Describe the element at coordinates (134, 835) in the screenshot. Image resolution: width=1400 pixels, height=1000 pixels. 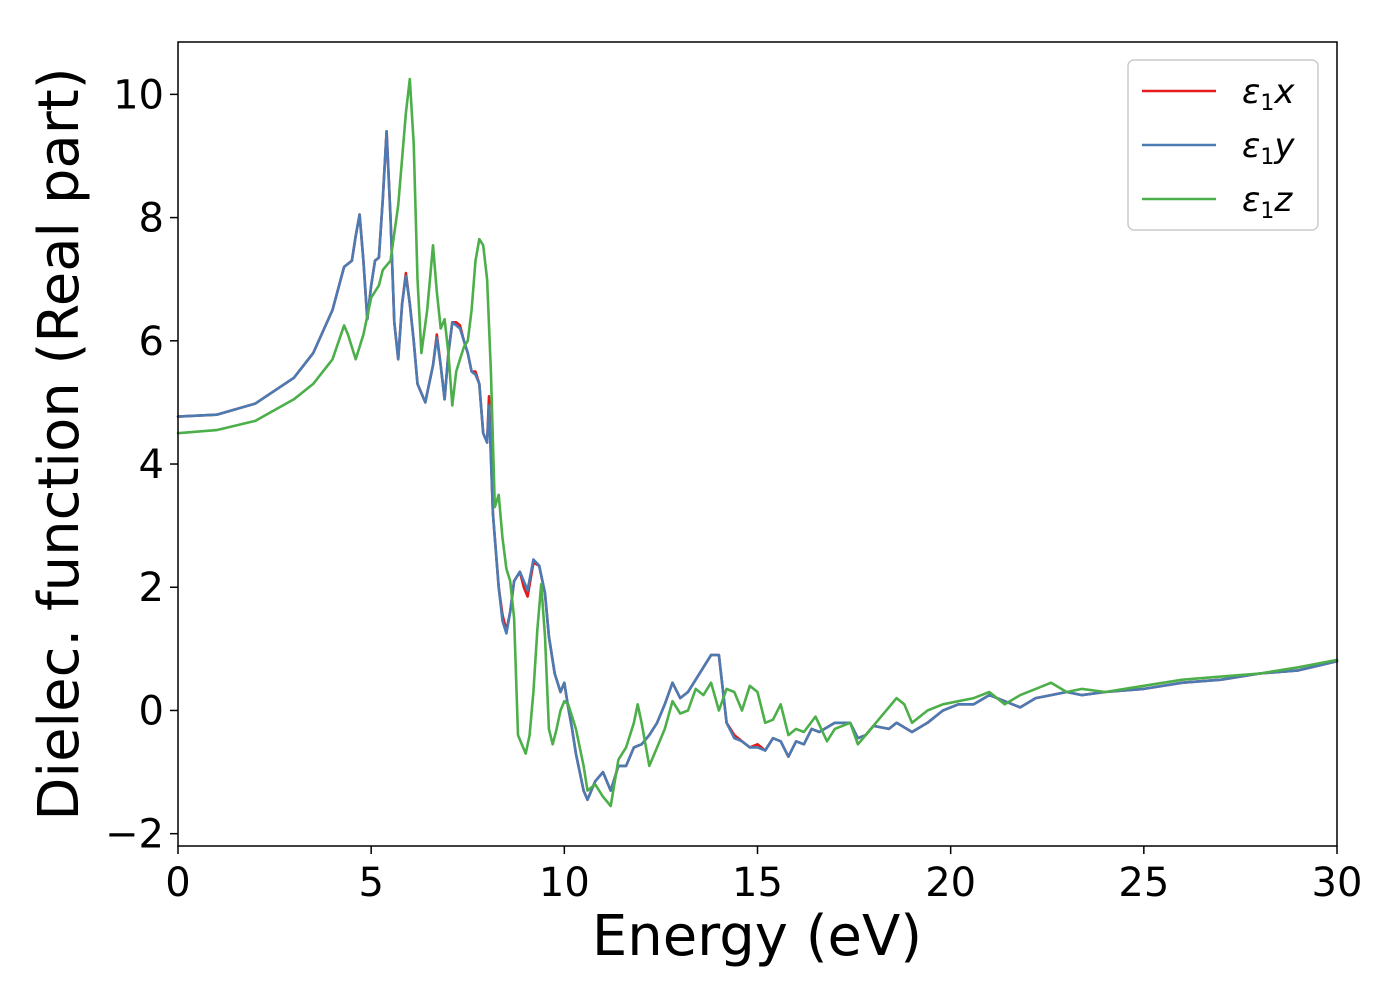
I see `y-tick-label: −2` at that location.